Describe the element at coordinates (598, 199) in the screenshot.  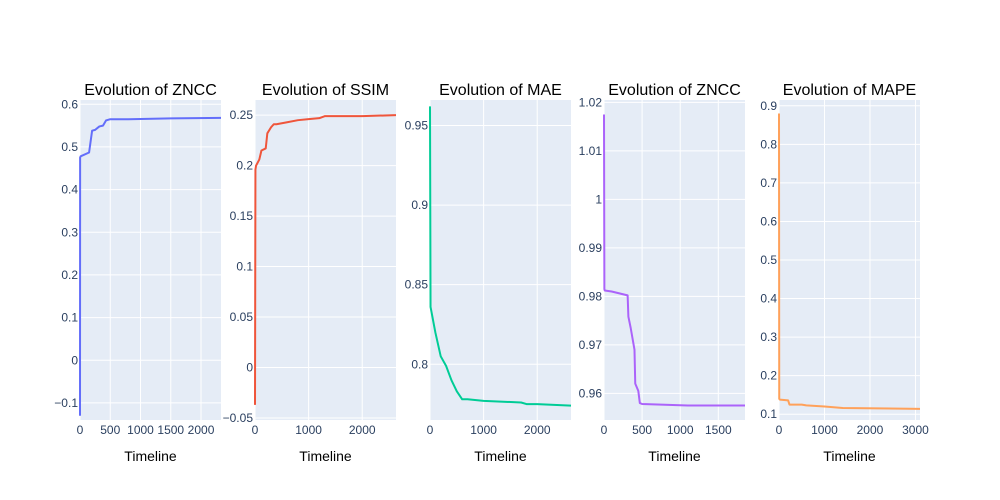
I see `y-tick-label: 1` at that location.